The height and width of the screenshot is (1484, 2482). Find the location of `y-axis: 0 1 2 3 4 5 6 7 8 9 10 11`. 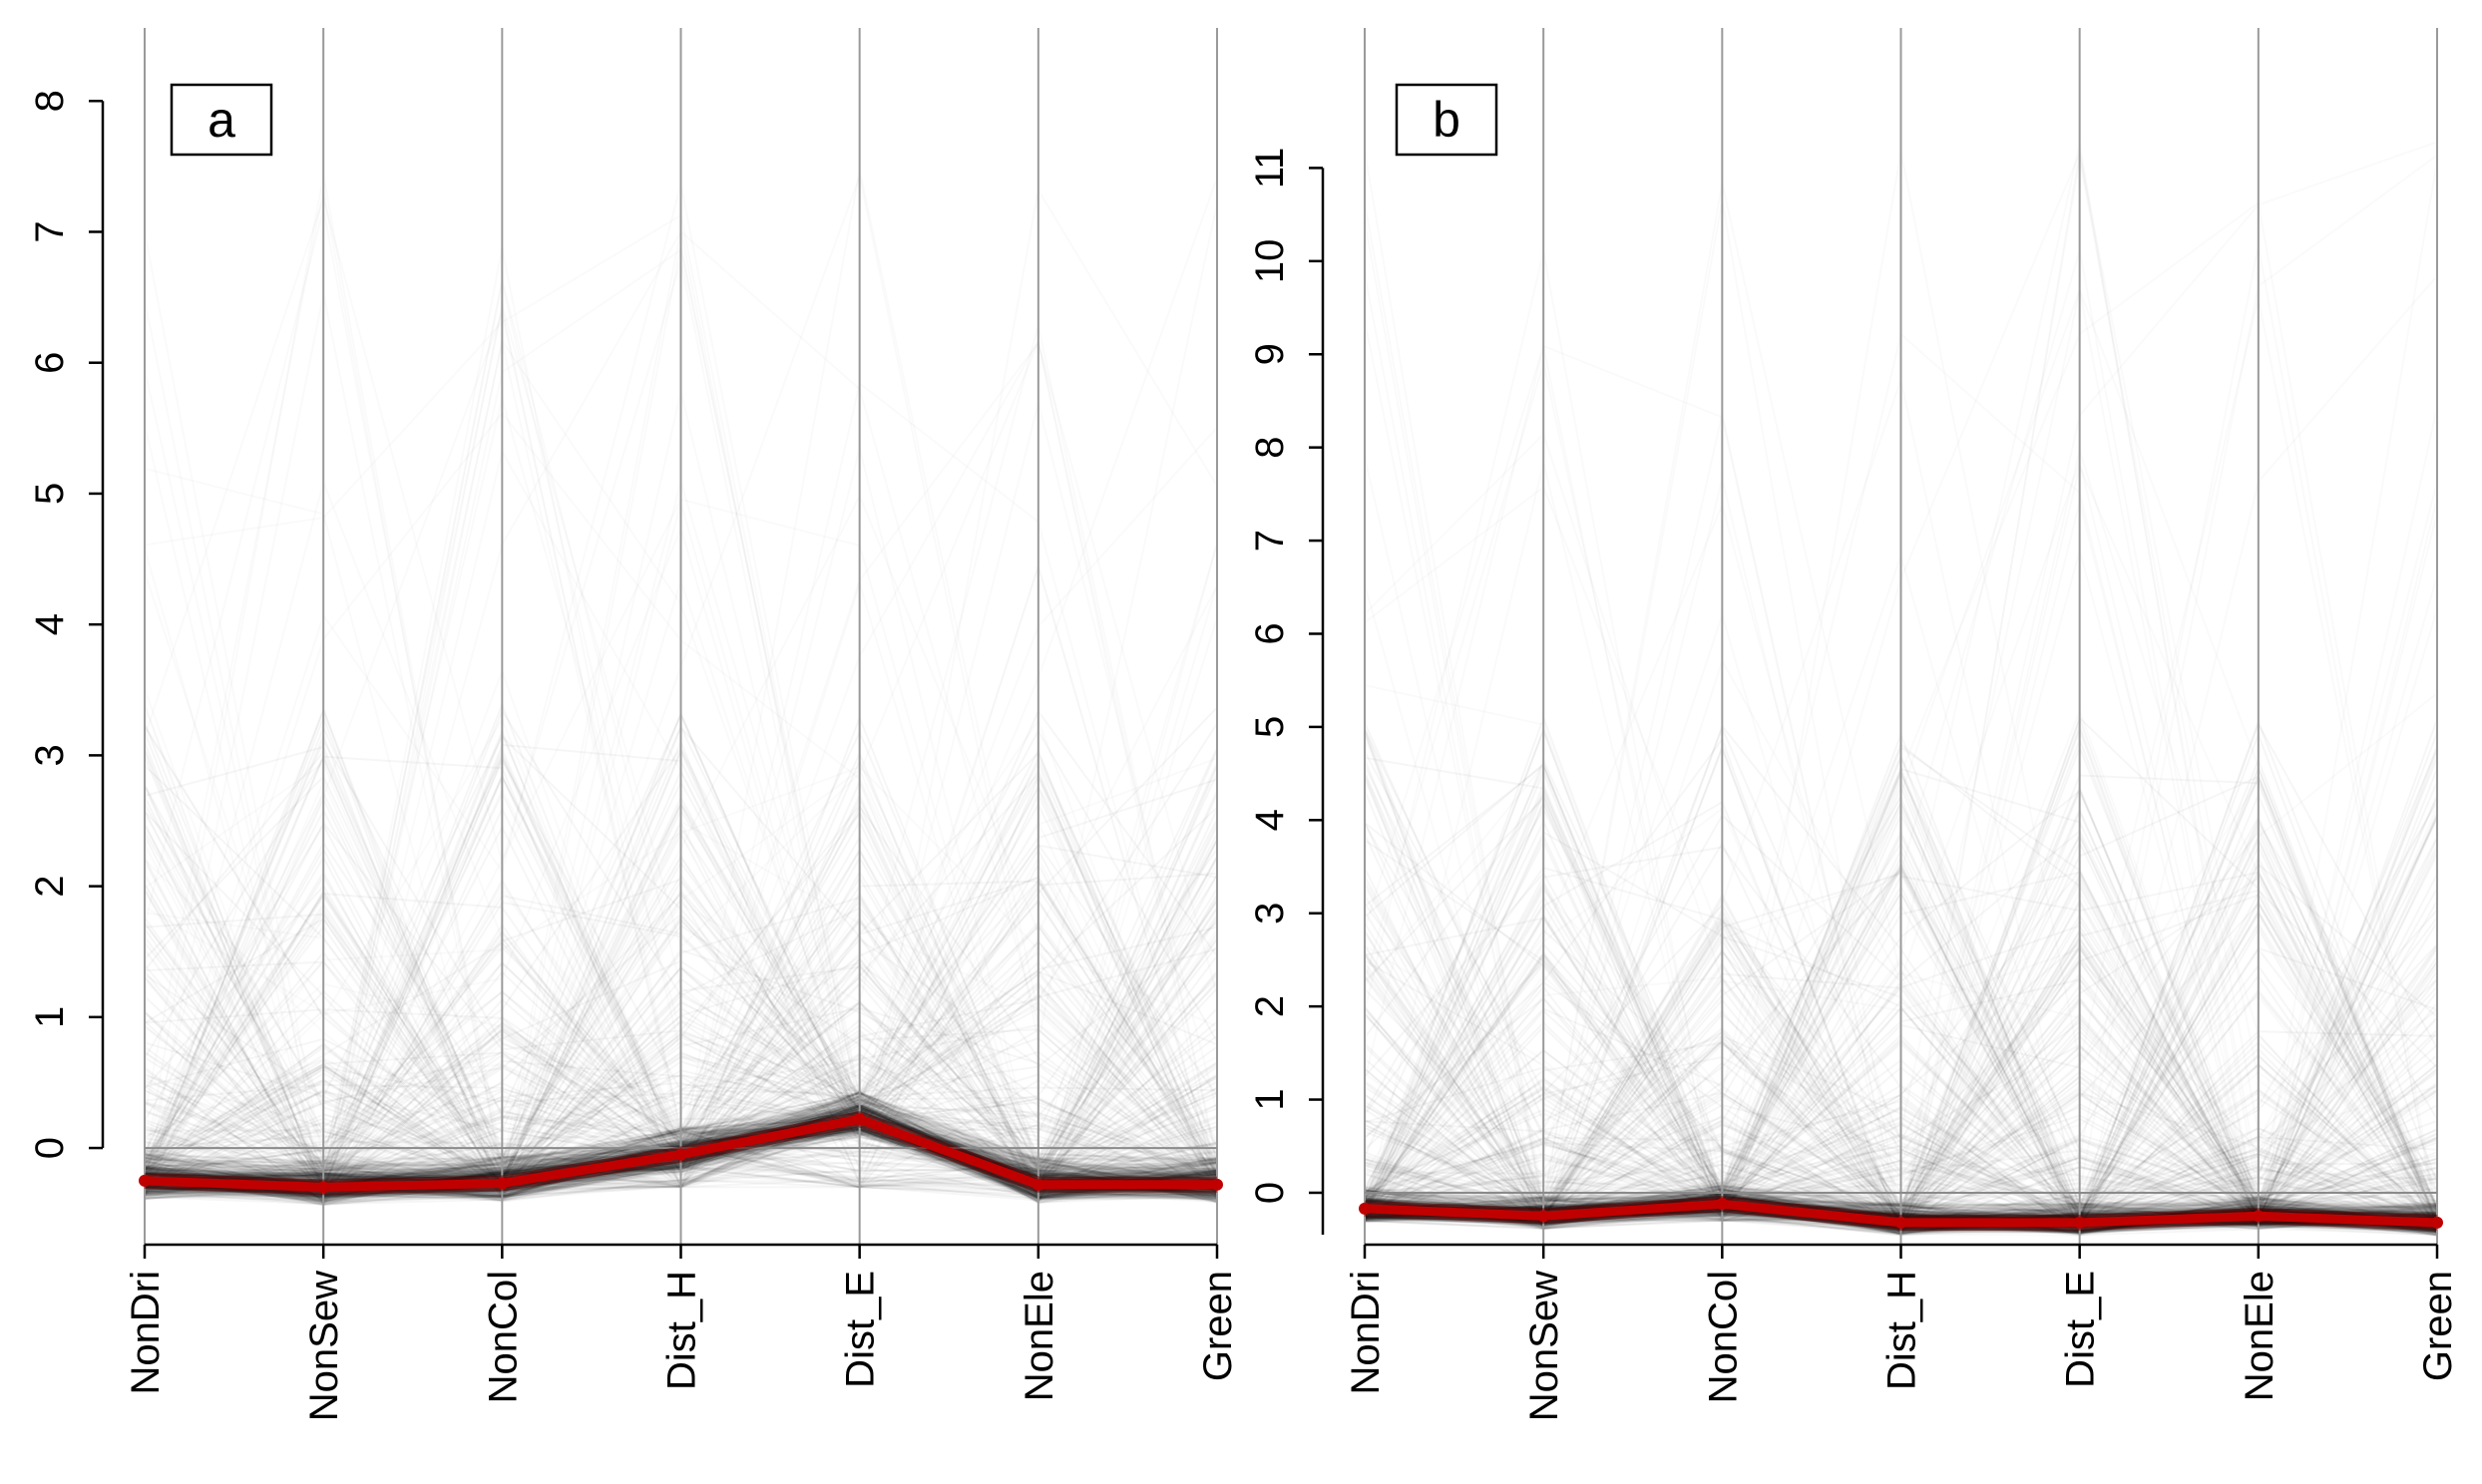

y-axis: 0 1 2 3 4 5 6 7 8 9 10 11 is located at coordinates (1286, 691).